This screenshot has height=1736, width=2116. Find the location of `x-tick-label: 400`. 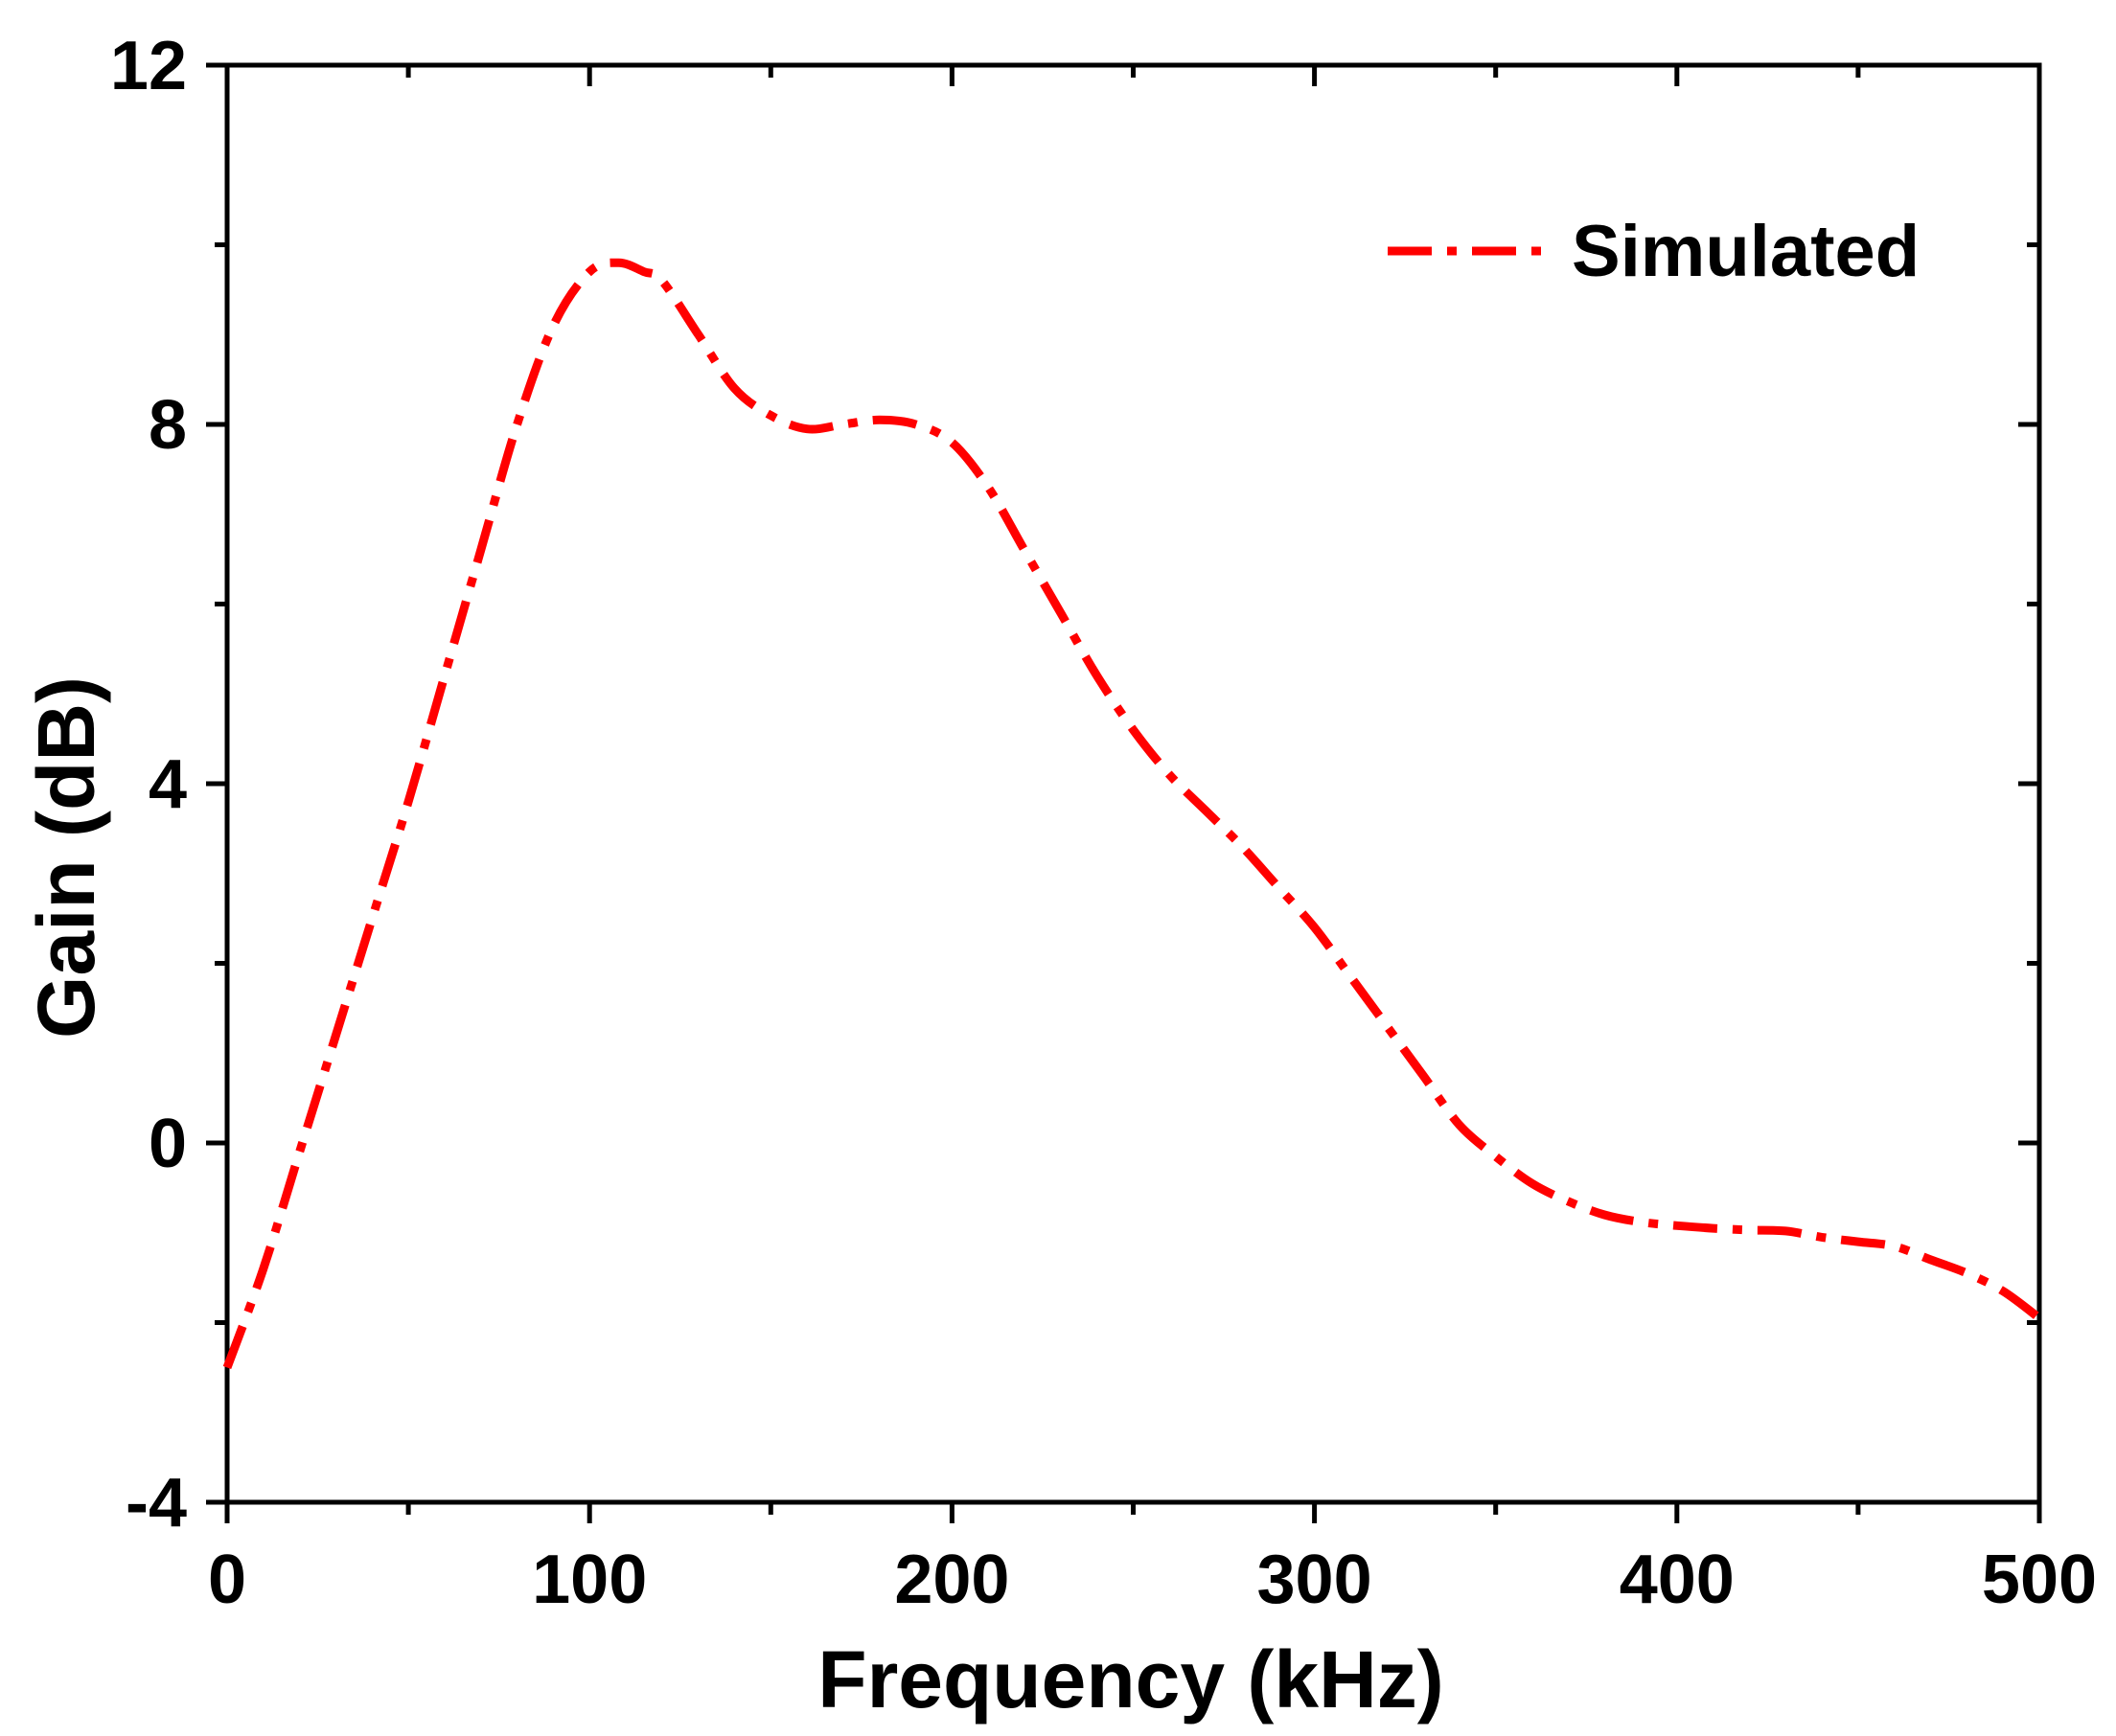

x-tick-label: 400 is located at coordinates (1677, 1580).